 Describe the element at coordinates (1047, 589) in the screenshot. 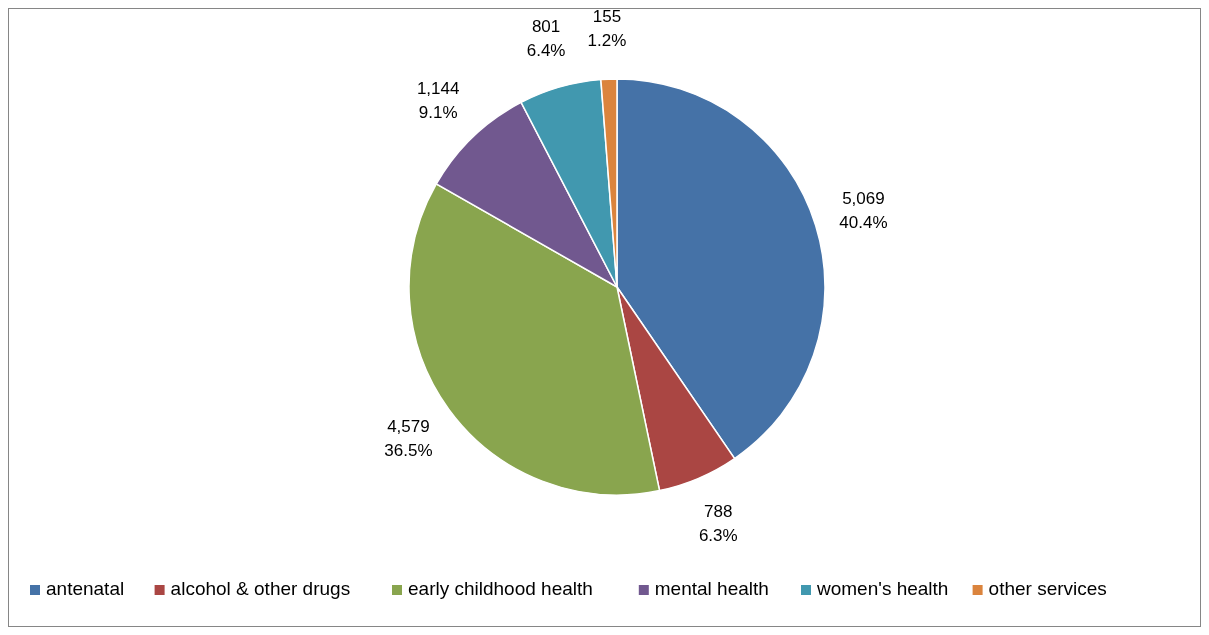

I see `legend-label: other services` at that location.